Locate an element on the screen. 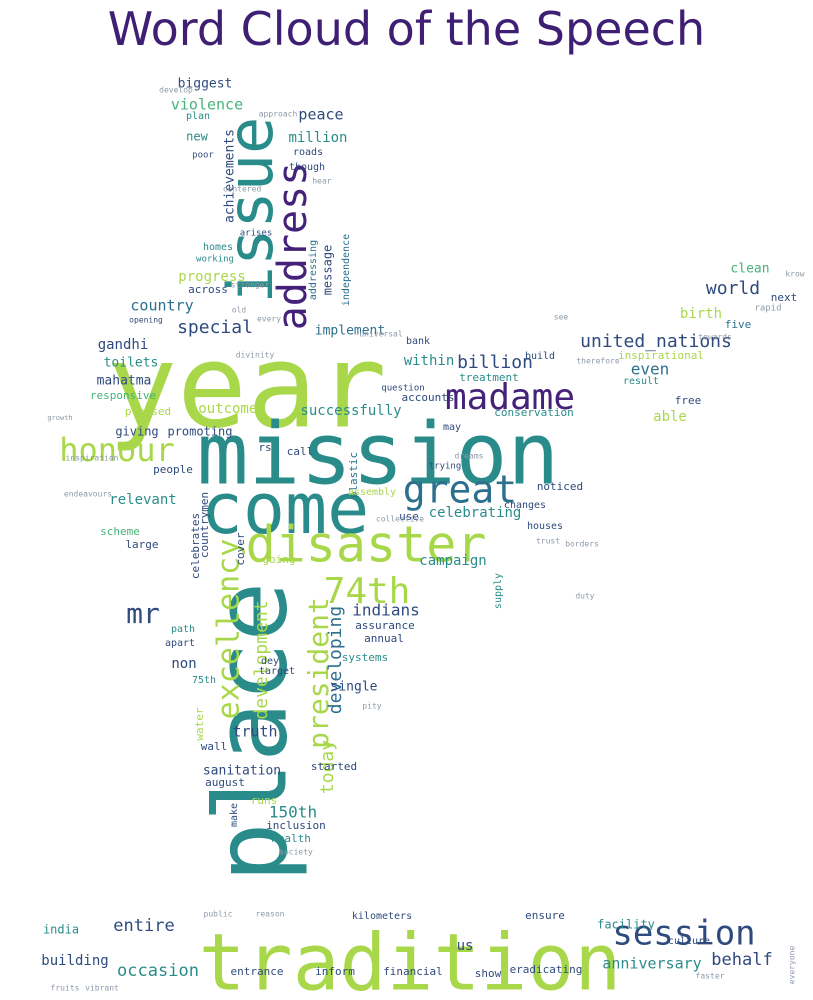 Image resolution: width=813 pixels, height=1000 pixels. word-houses: houses is located at coordinates (545, 526).